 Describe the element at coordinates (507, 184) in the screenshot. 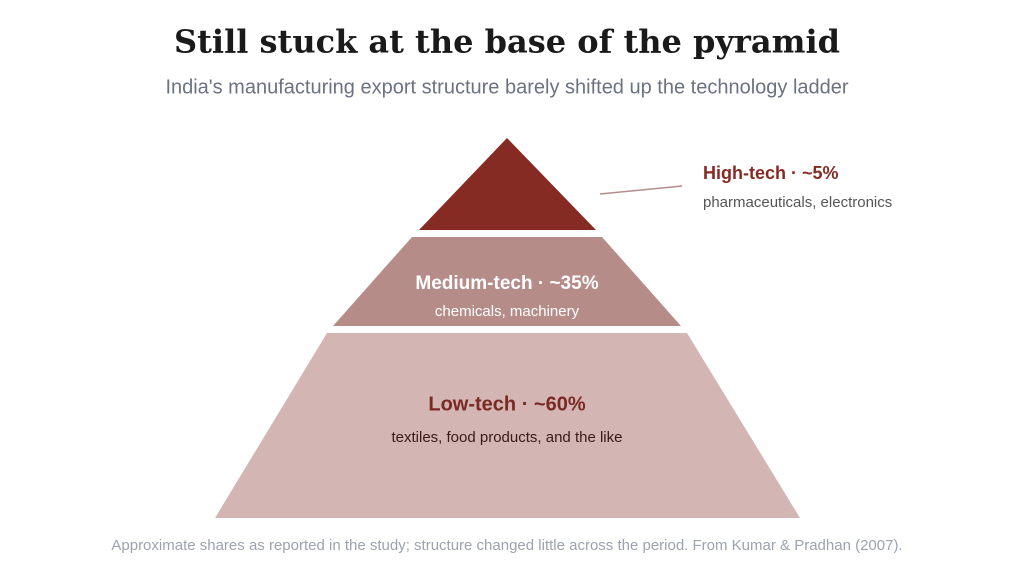

I see `high-tier` at that location.